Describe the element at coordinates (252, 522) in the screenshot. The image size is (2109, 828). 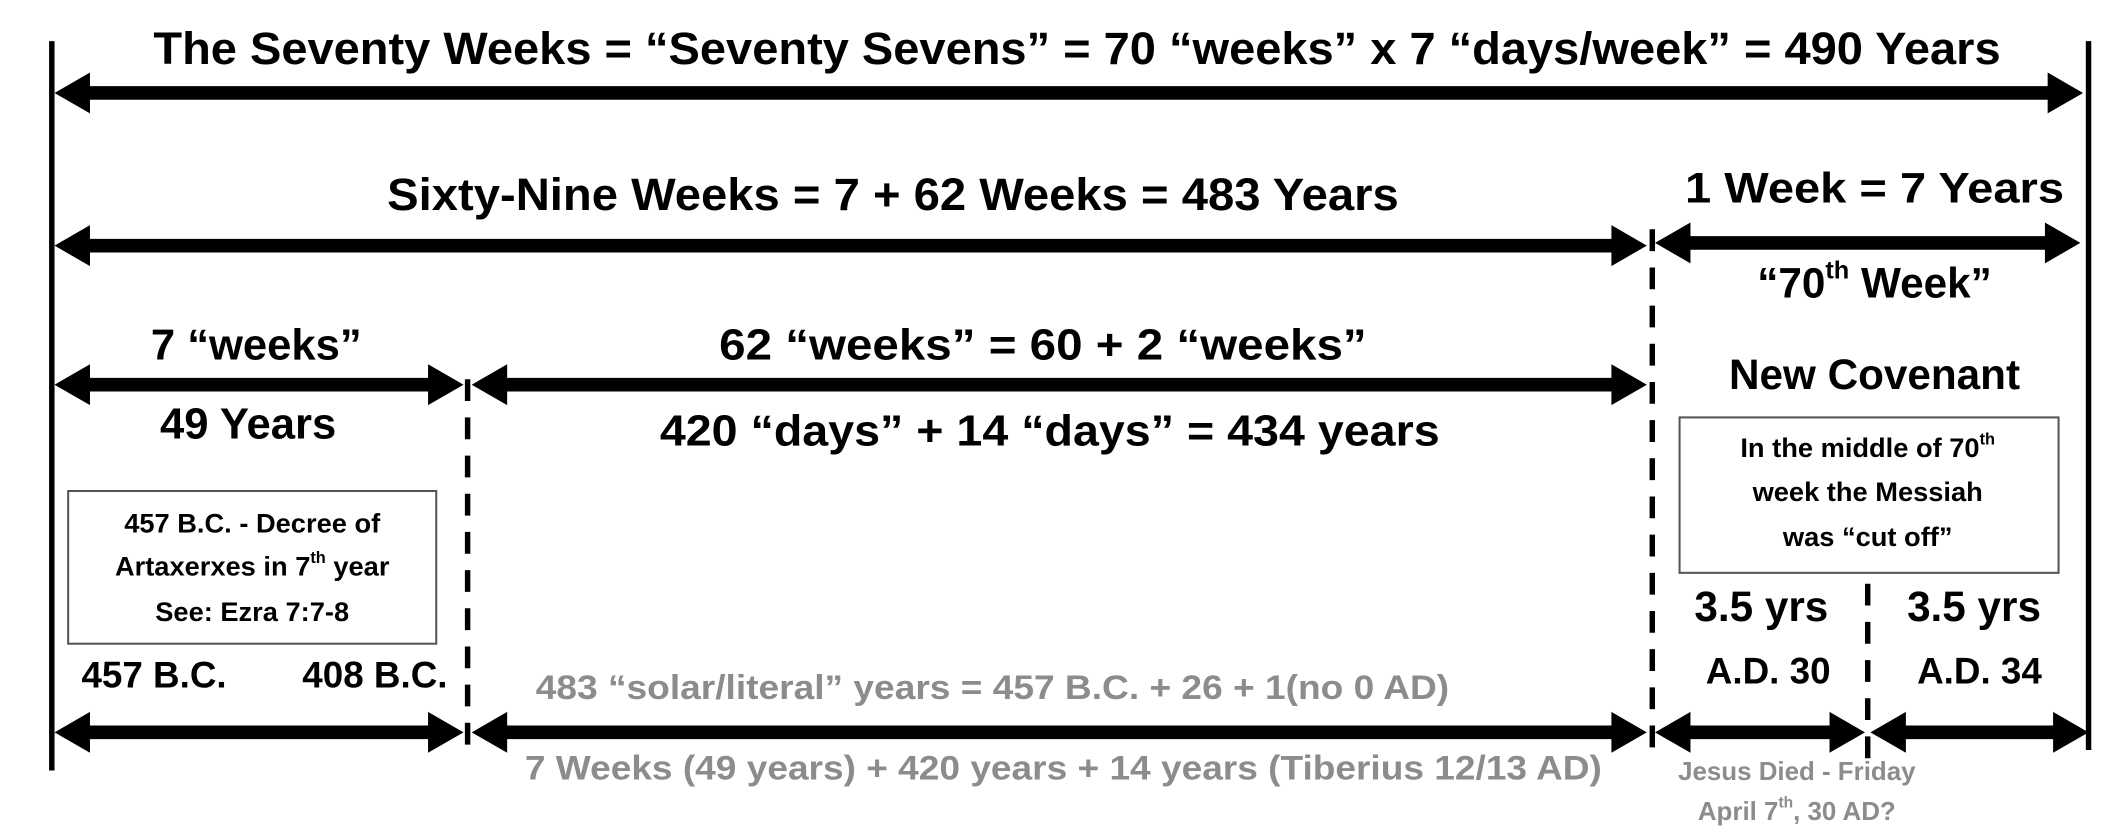
I see `box-text: 457 B.C. - Decree of` at that location.